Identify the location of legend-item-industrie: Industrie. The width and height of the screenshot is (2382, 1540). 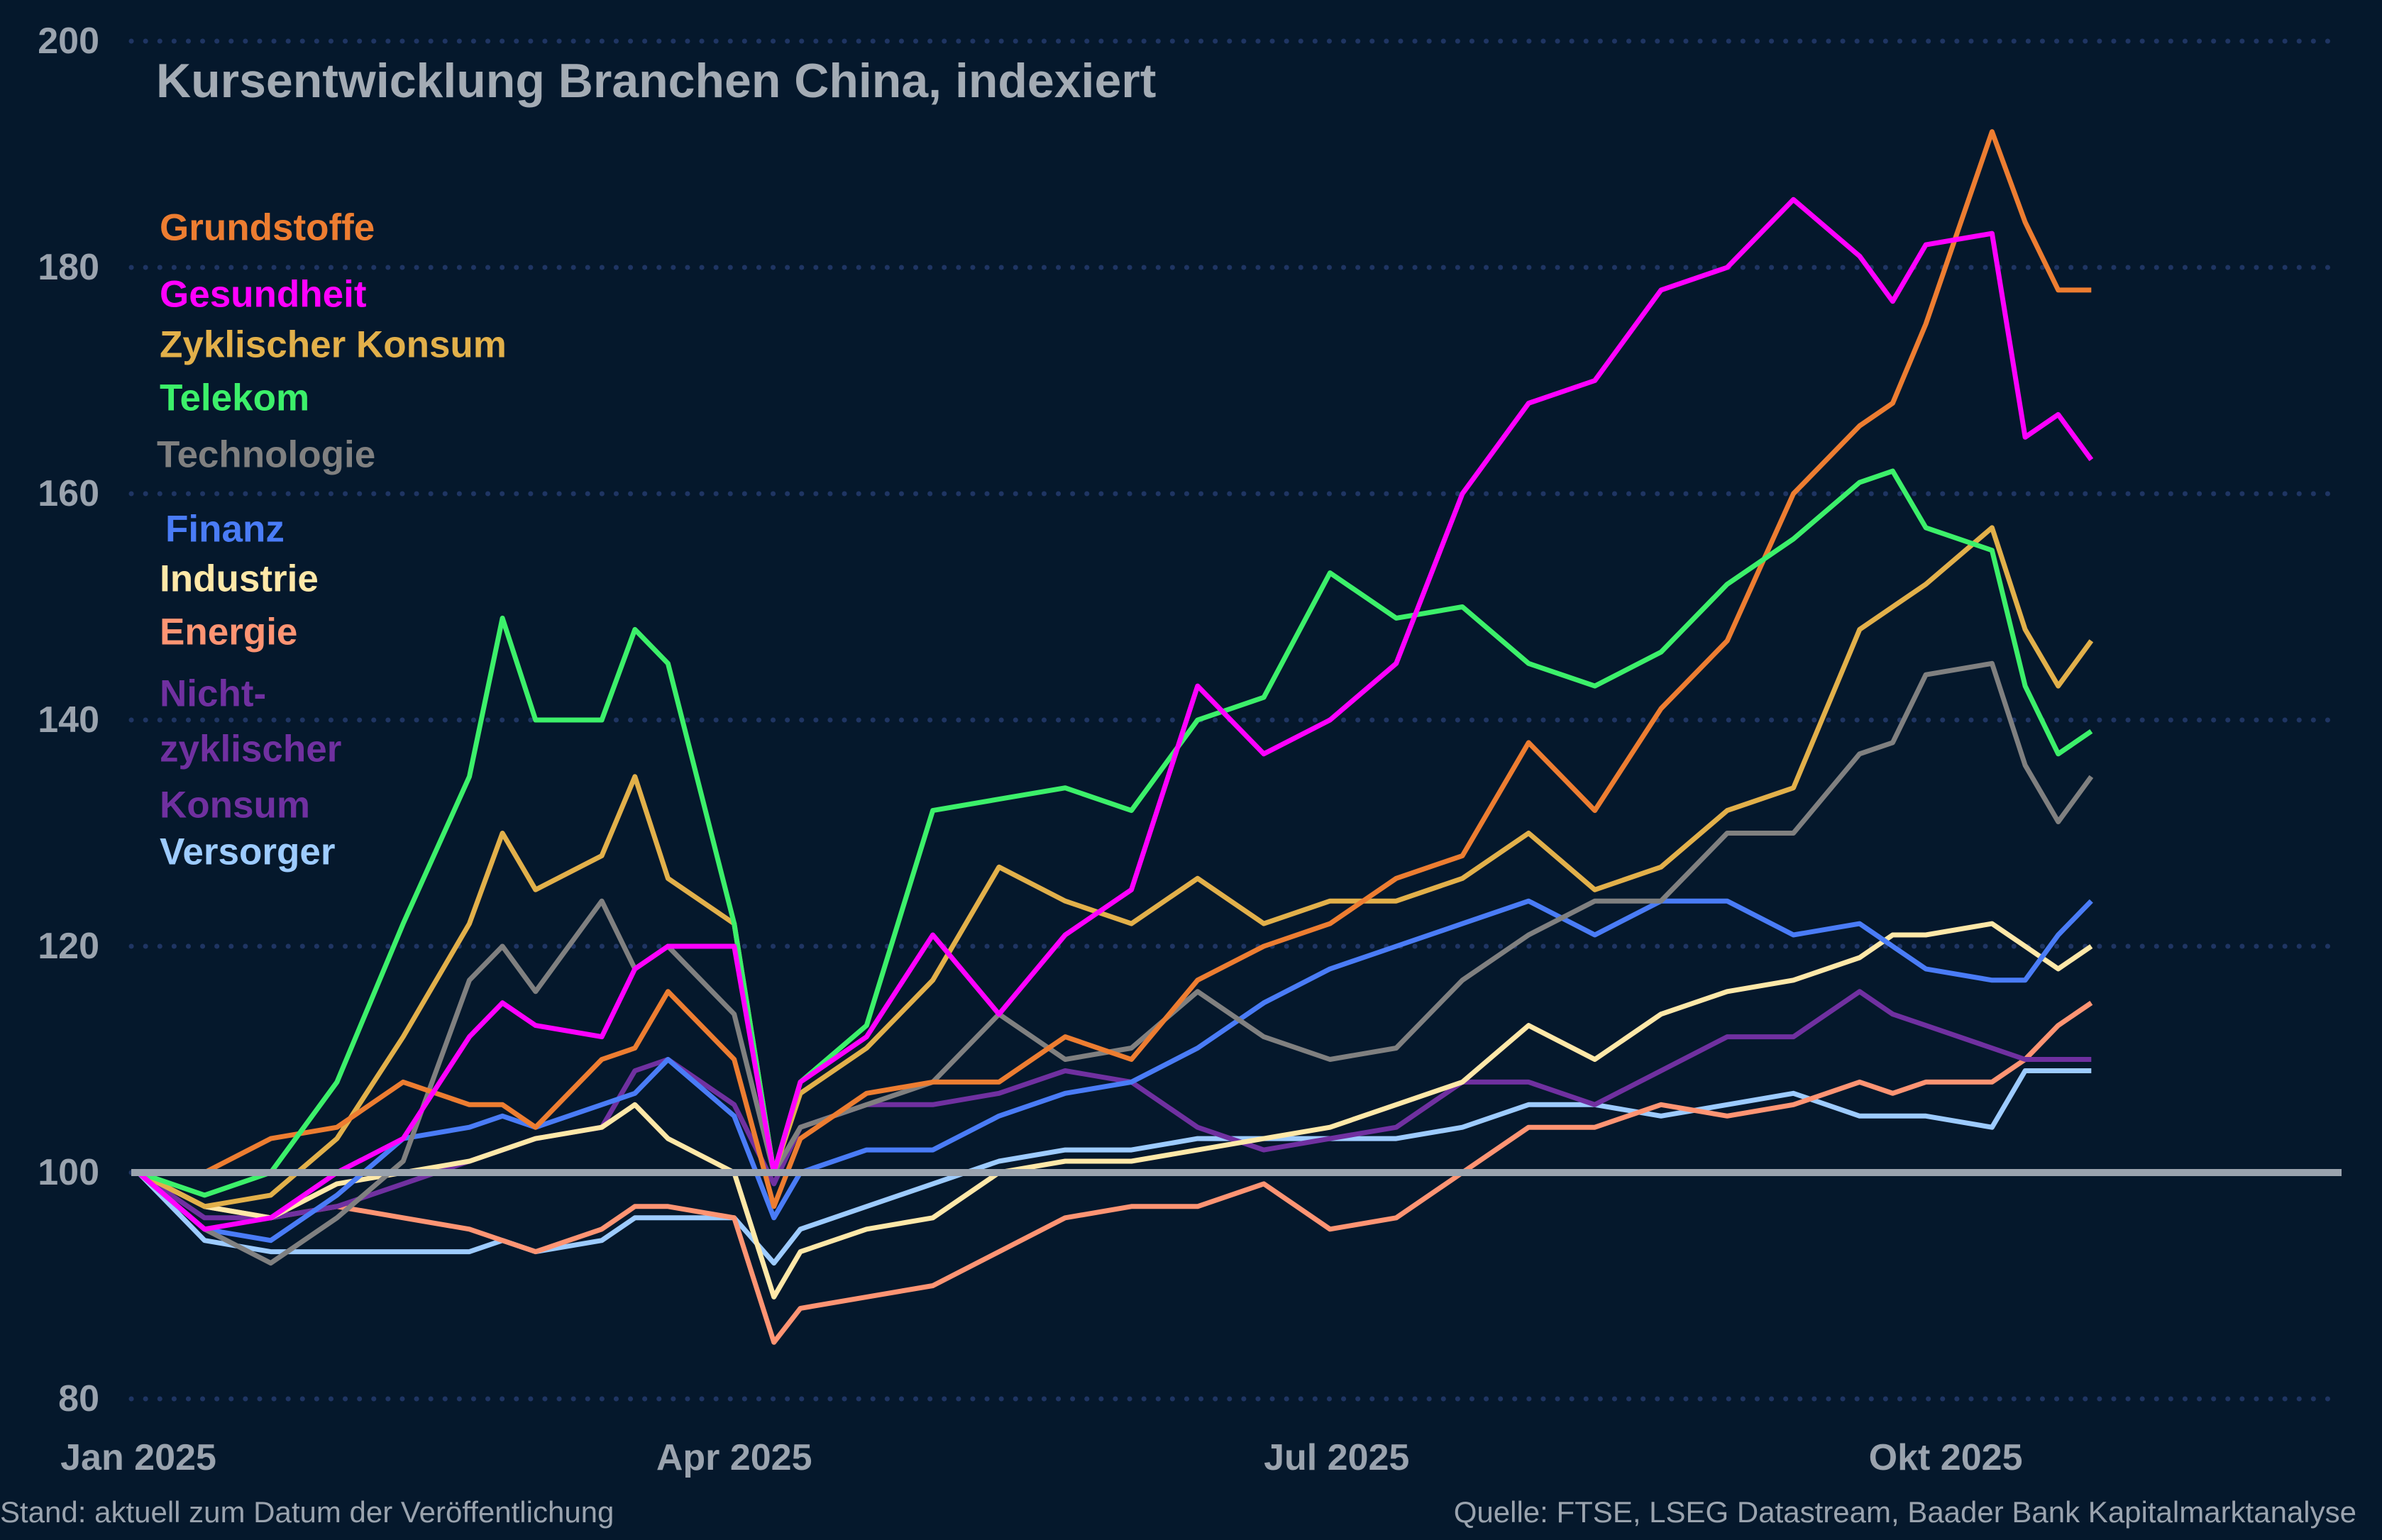
(239, 579).